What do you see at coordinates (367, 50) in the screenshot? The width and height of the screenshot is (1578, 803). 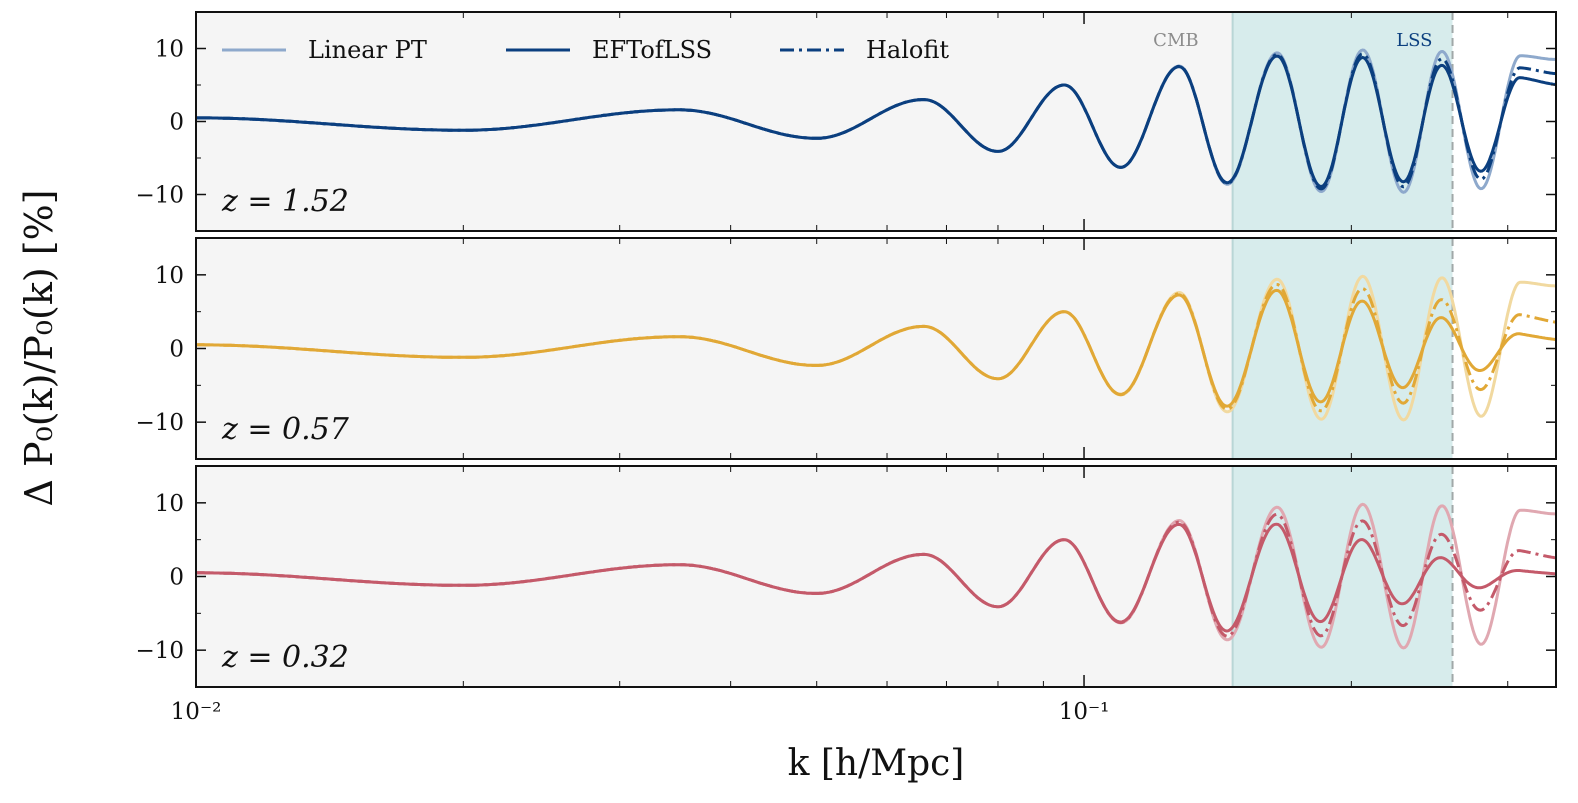 I see `legend-linear-pt-label: Linear PT` at bounding box center [367, 50].